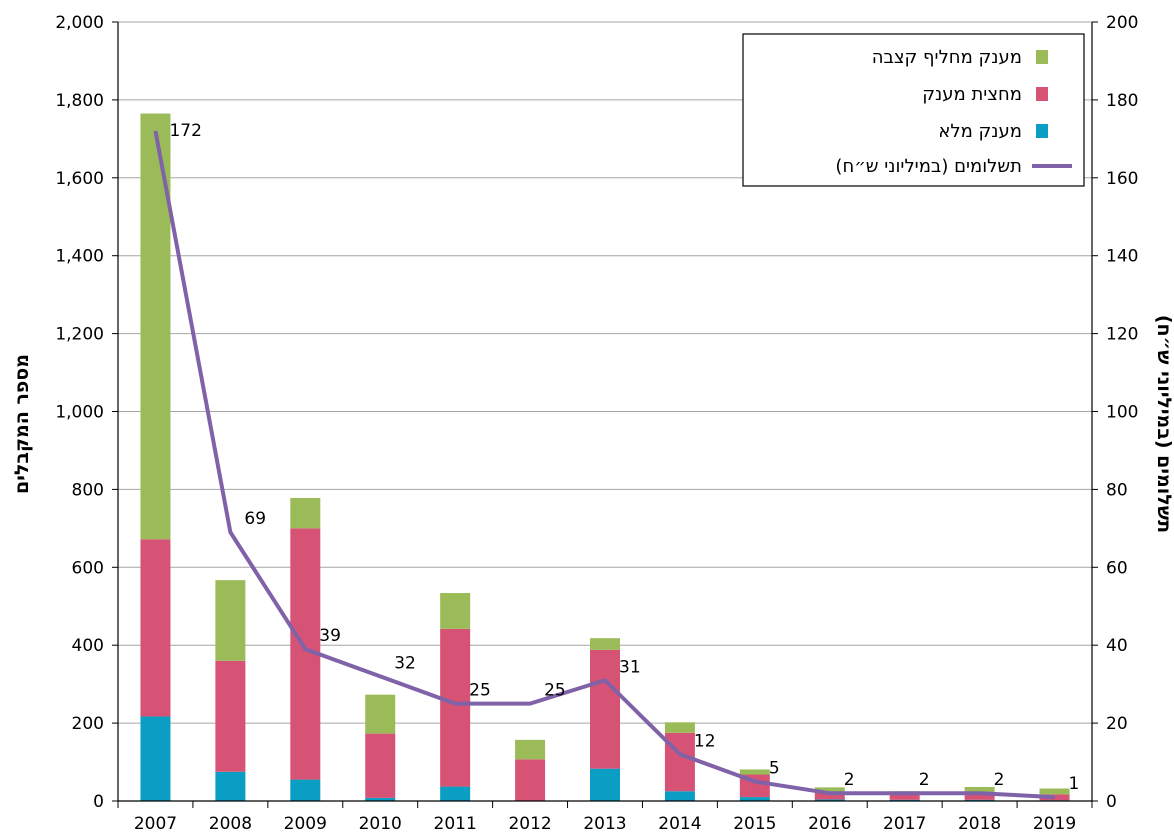  I want to click on legend-label-replacement-grant: מענק מחליף קצבה, so click(947, 57).